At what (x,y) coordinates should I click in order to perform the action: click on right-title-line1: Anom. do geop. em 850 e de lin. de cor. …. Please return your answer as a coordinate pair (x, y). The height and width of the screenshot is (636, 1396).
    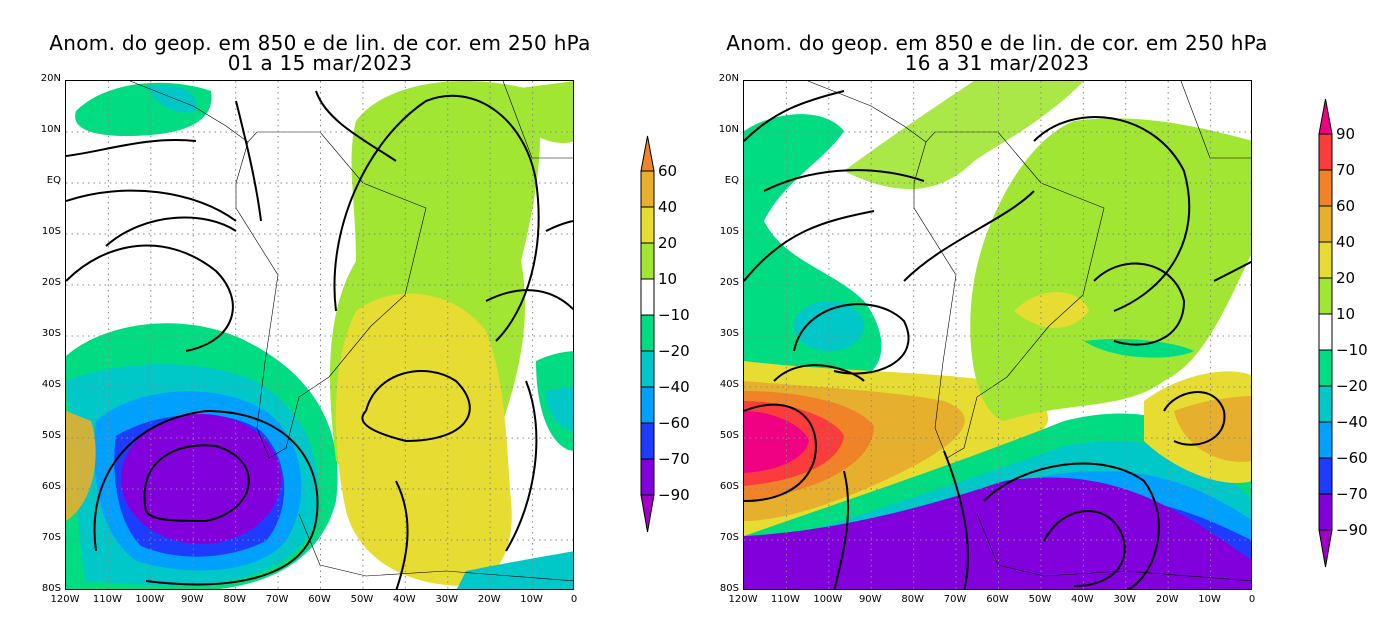
    Looking at the image, I should click on (997, 43).